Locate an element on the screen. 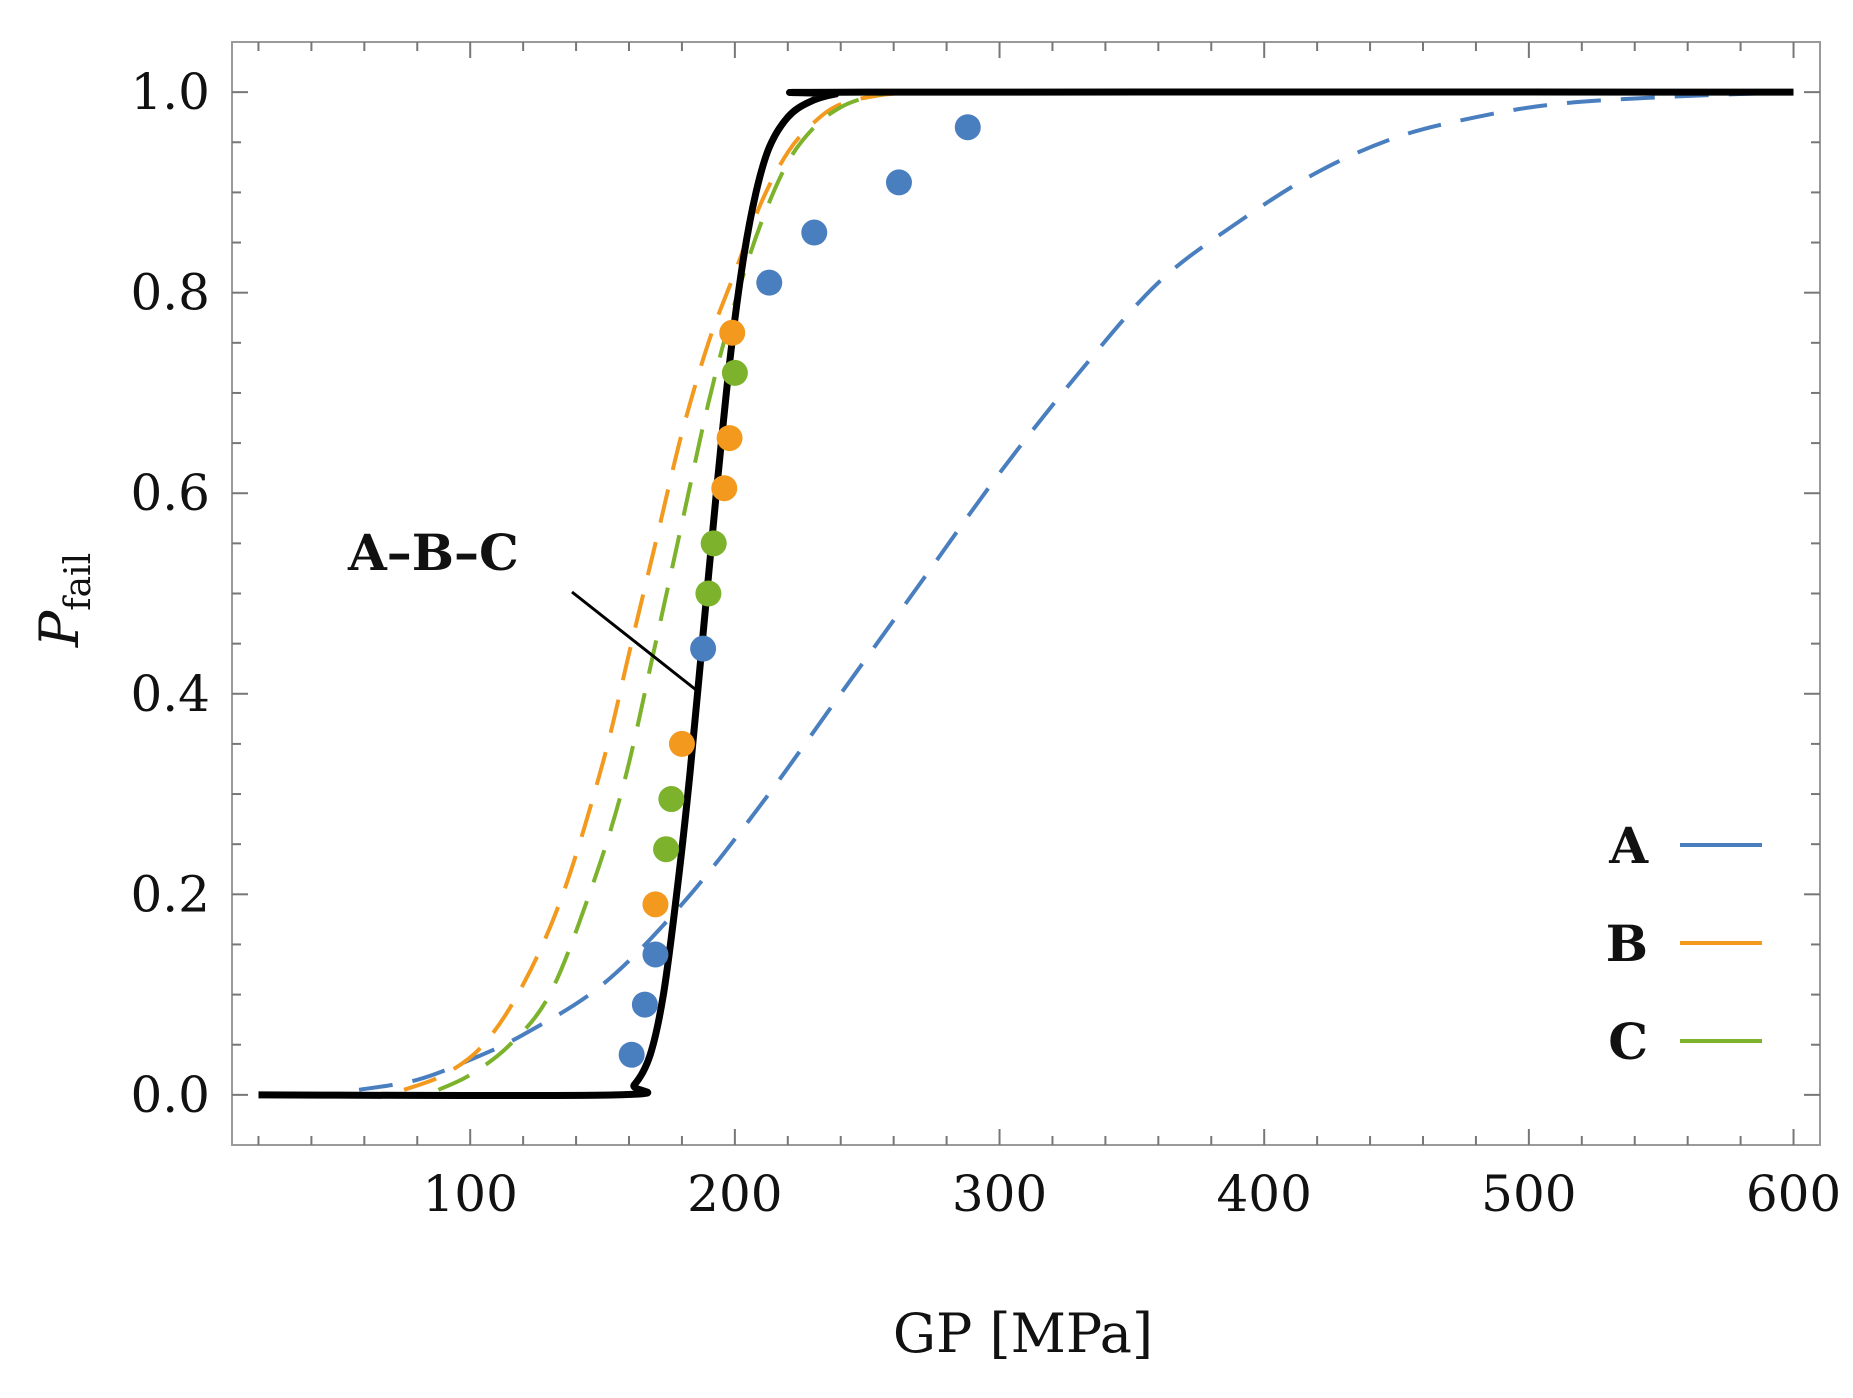  annotation-label: A–B–C is located at coordinates (433, 552).